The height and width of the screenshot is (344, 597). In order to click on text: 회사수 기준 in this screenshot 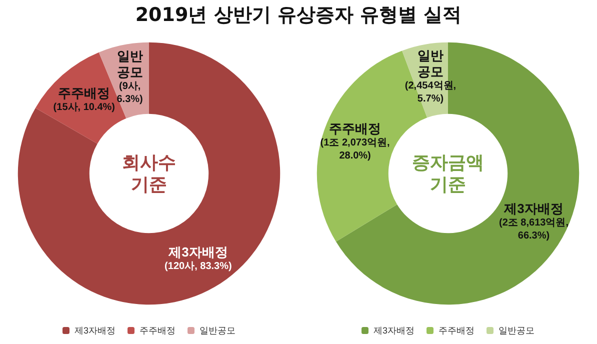, I will do `click(149, 174)`.